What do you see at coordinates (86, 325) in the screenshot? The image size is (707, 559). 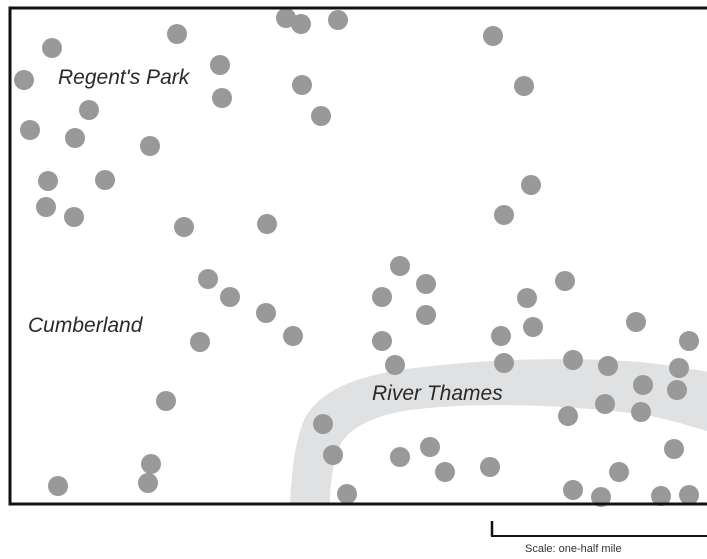 I see `label-cumberland: Cumberland` at bounding box center [86, 325].